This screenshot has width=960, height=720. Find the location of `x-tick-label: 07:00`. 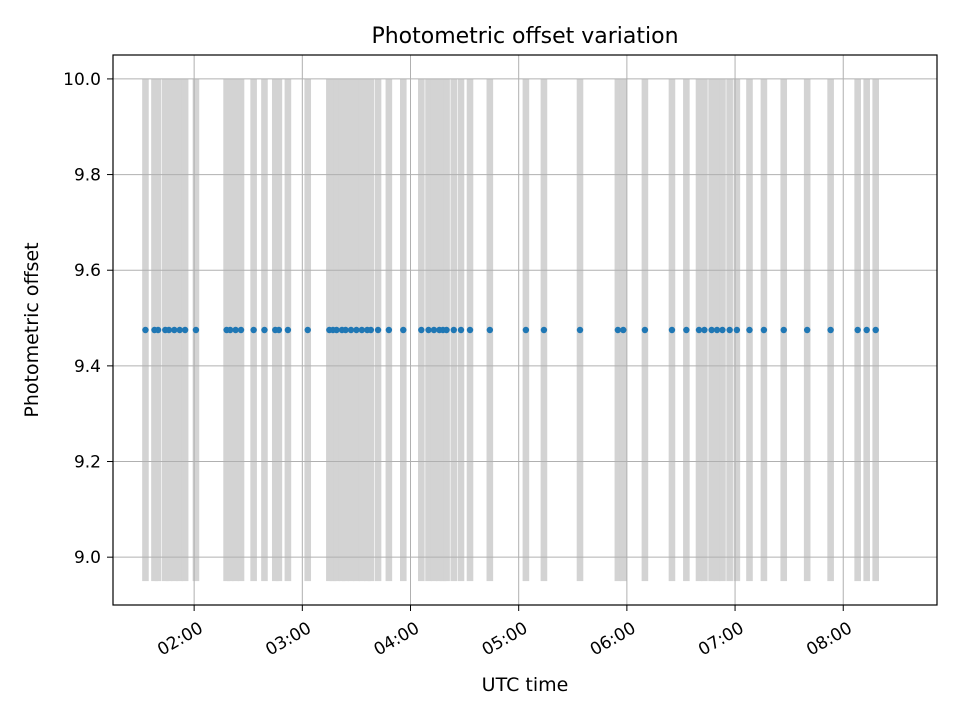

x-tick-label: 07:00 is located at coordinates (721, 639).